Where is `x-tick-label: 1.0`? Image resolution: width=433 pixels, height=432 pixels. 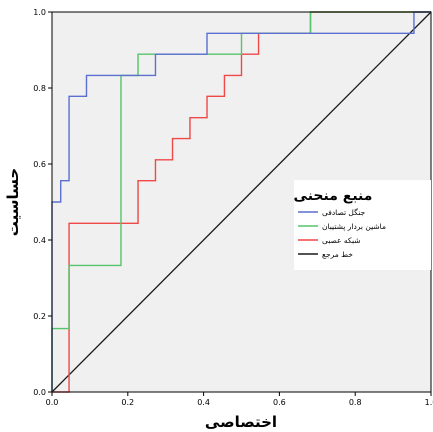
x-tick-label: 1.0 is located at coordinates (429, 402).